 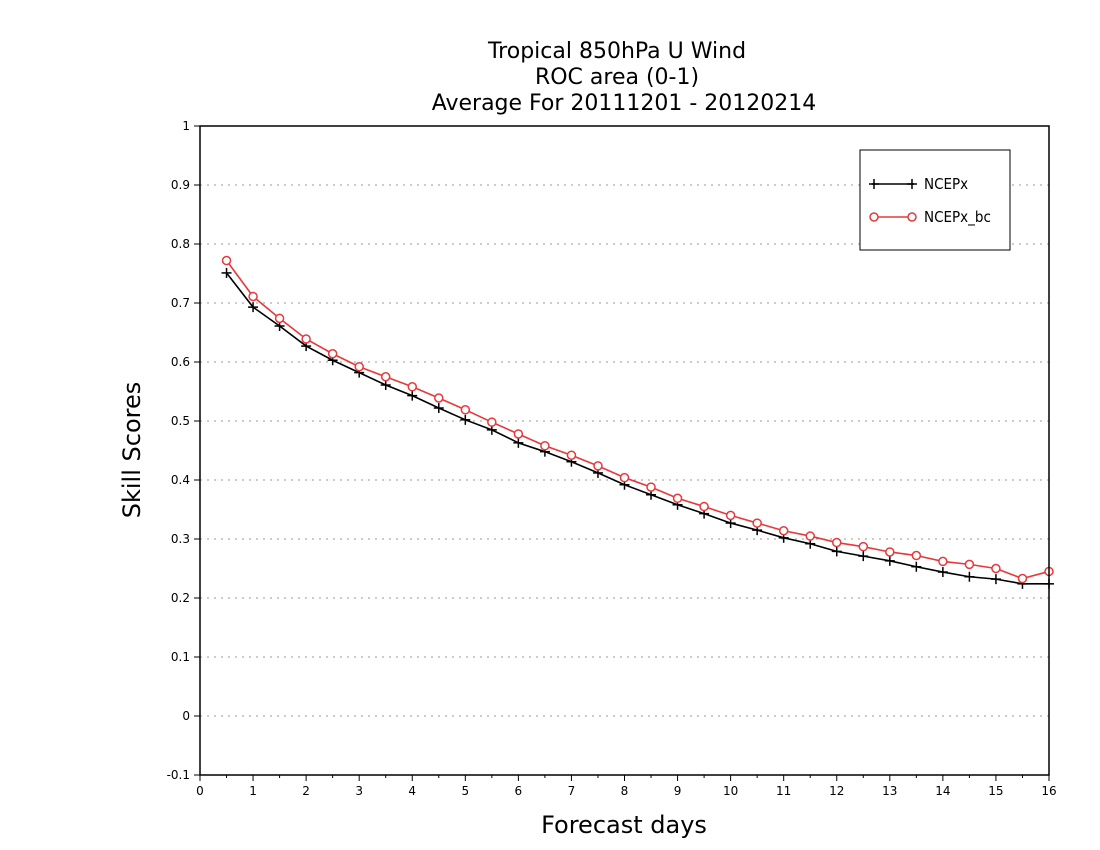 I want to click on legend: NCEPx NCEPx_bc, so click(x=935, y=200).